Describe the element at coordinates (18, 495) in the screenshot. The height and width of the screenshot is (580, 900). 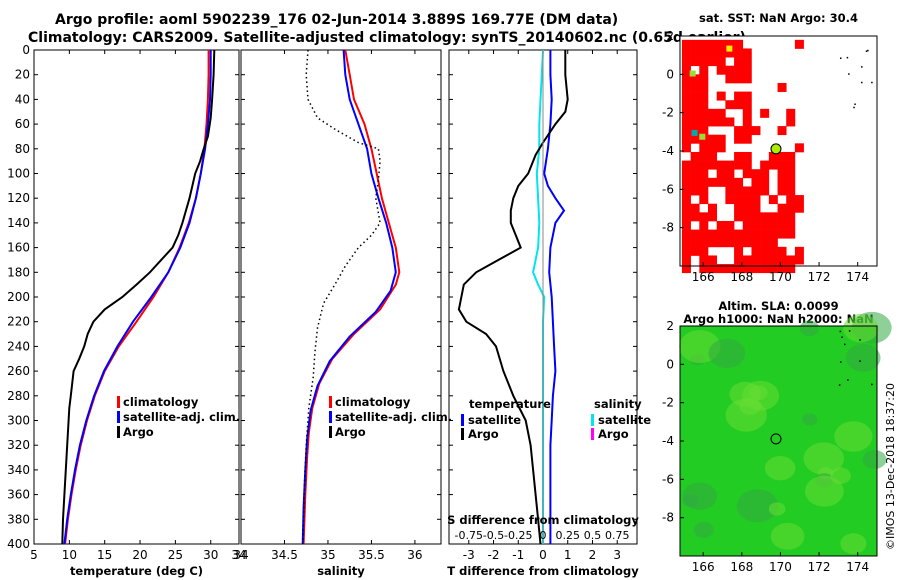
I see `y-tick-label: 360` at that location.